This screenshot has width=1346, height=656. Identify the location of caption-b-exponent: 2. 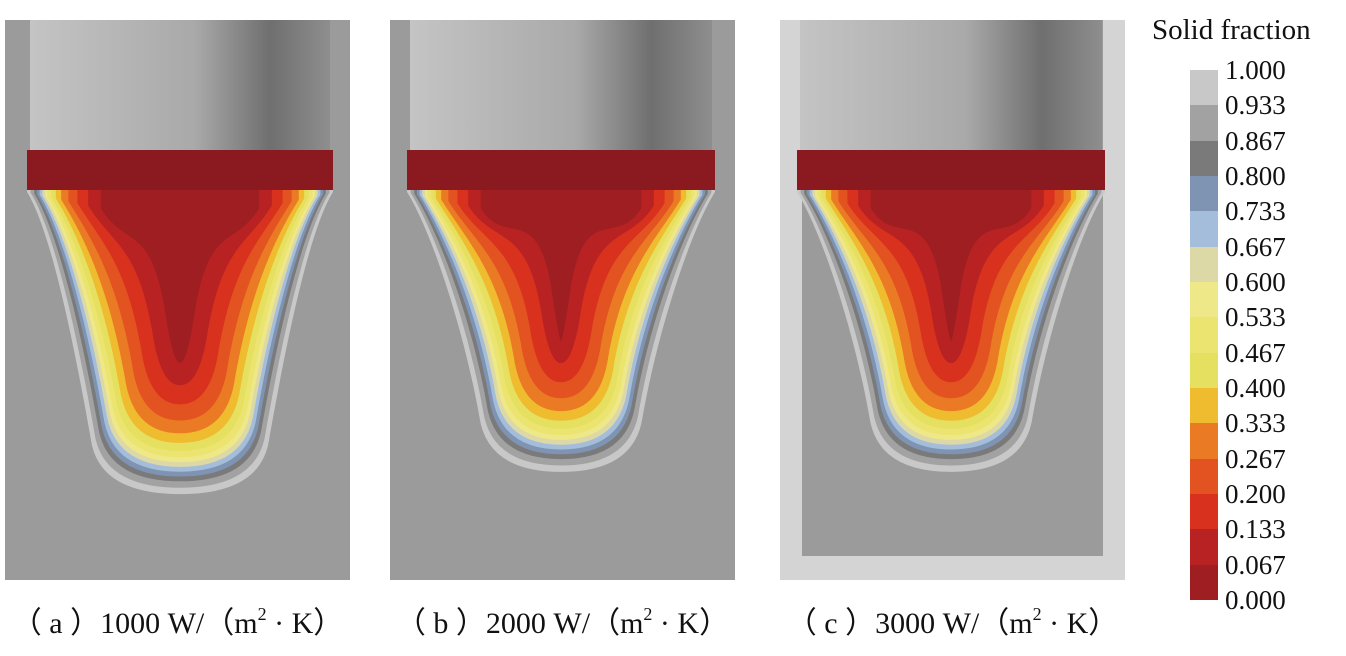
(648, 614).